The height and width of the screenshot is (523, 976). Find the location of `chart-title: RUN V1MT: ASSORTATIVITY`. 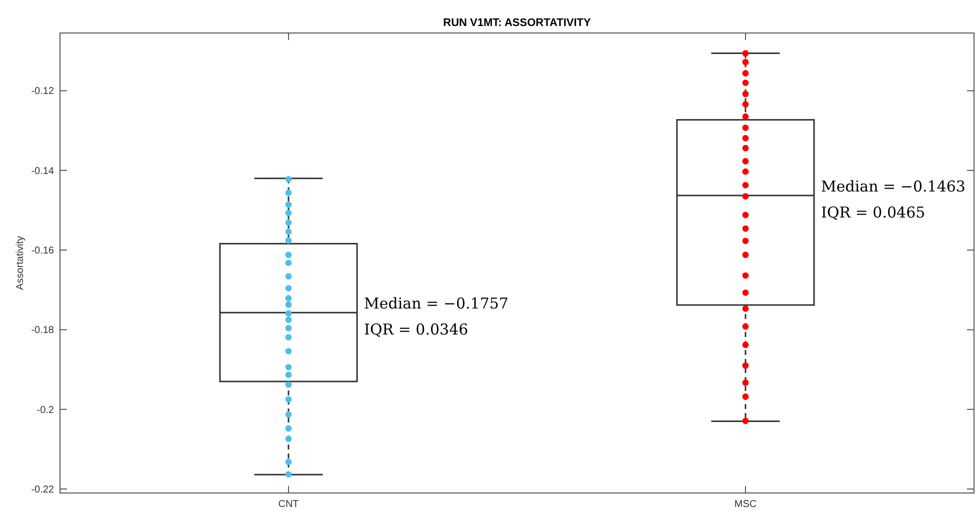

chart-title: RUN V1MT: ASSORTATIVITY is located at coordinates (517, 23).